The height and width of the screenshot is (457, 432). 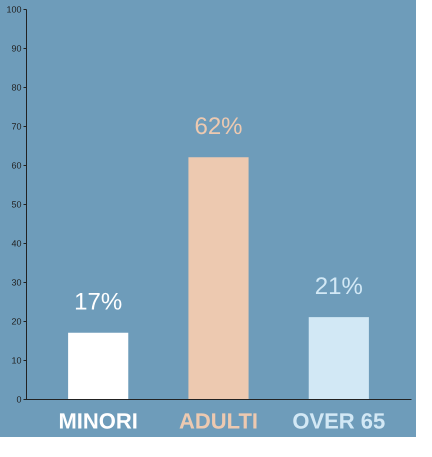 I want to click on x-tick-label: MINORI, so click(x=98, y=421).